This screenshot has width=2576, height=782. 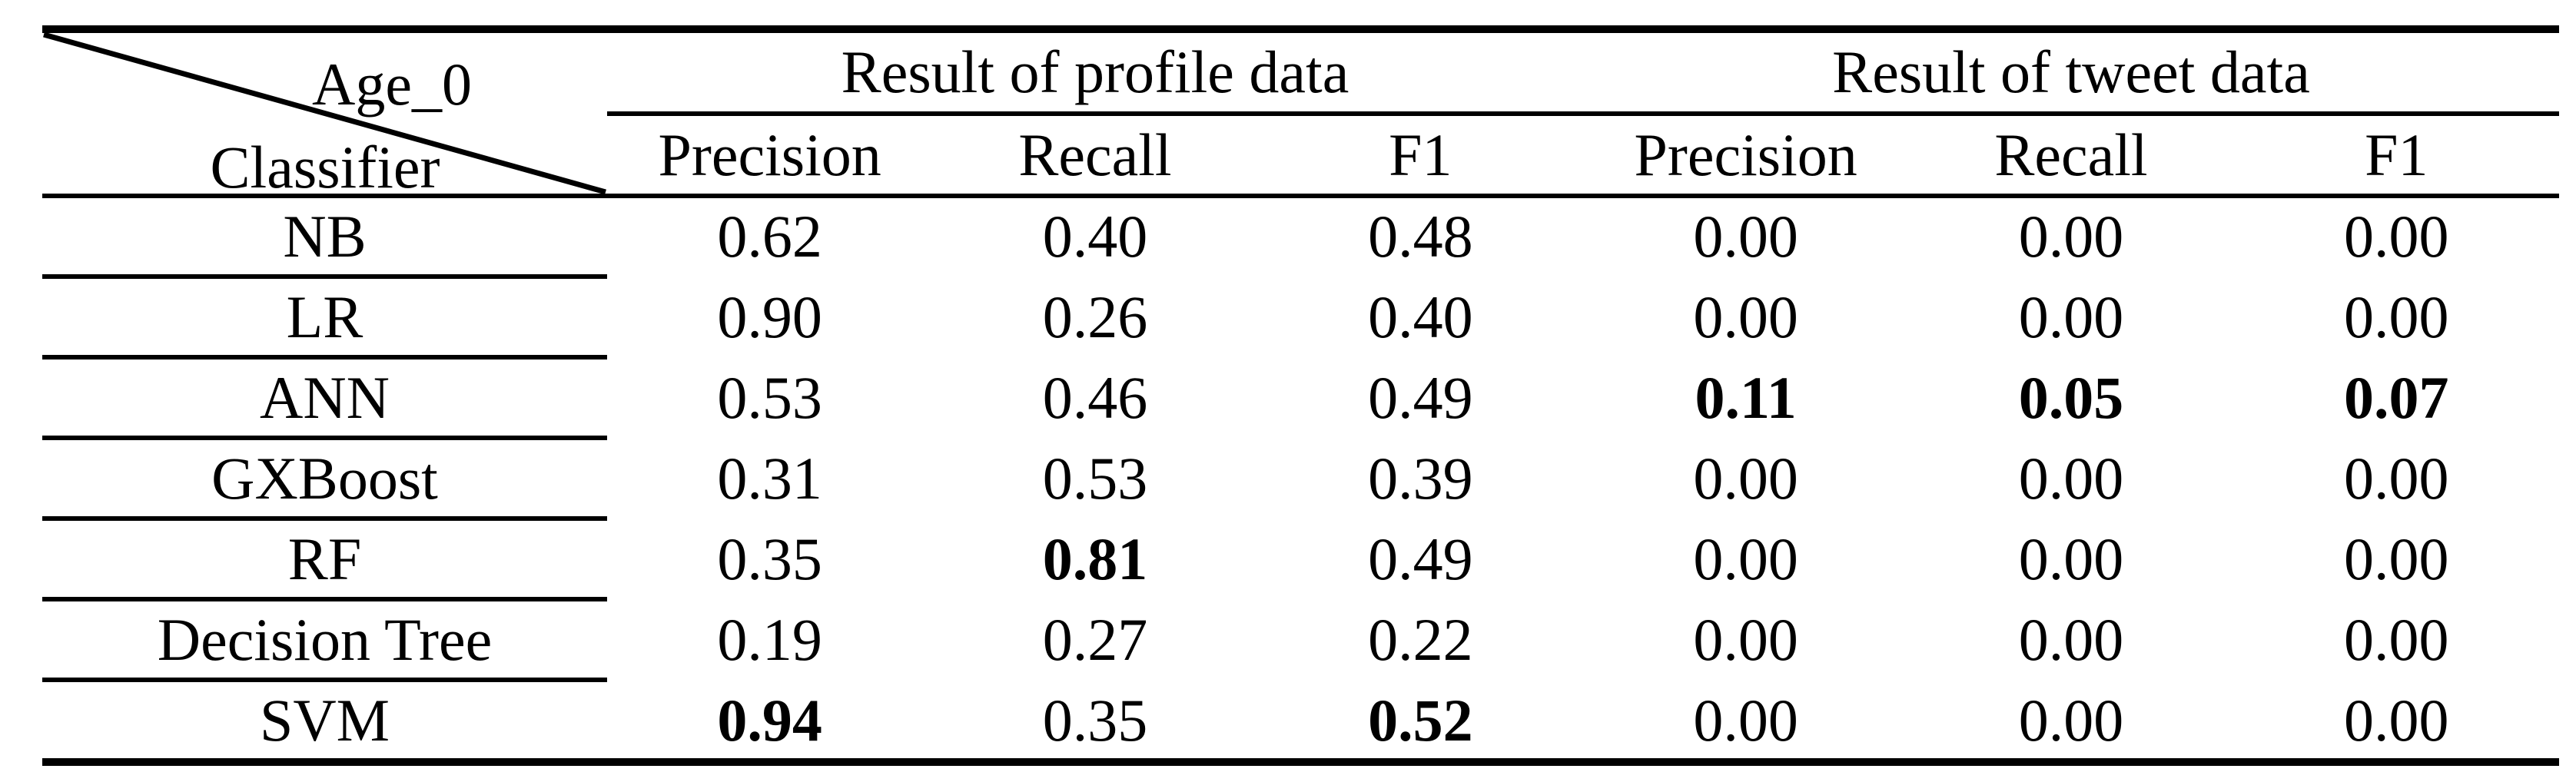 What do you see at coordinates (324, 316) in the screenshot?
I see `row-label: LR` at bounding box center [324, 316].